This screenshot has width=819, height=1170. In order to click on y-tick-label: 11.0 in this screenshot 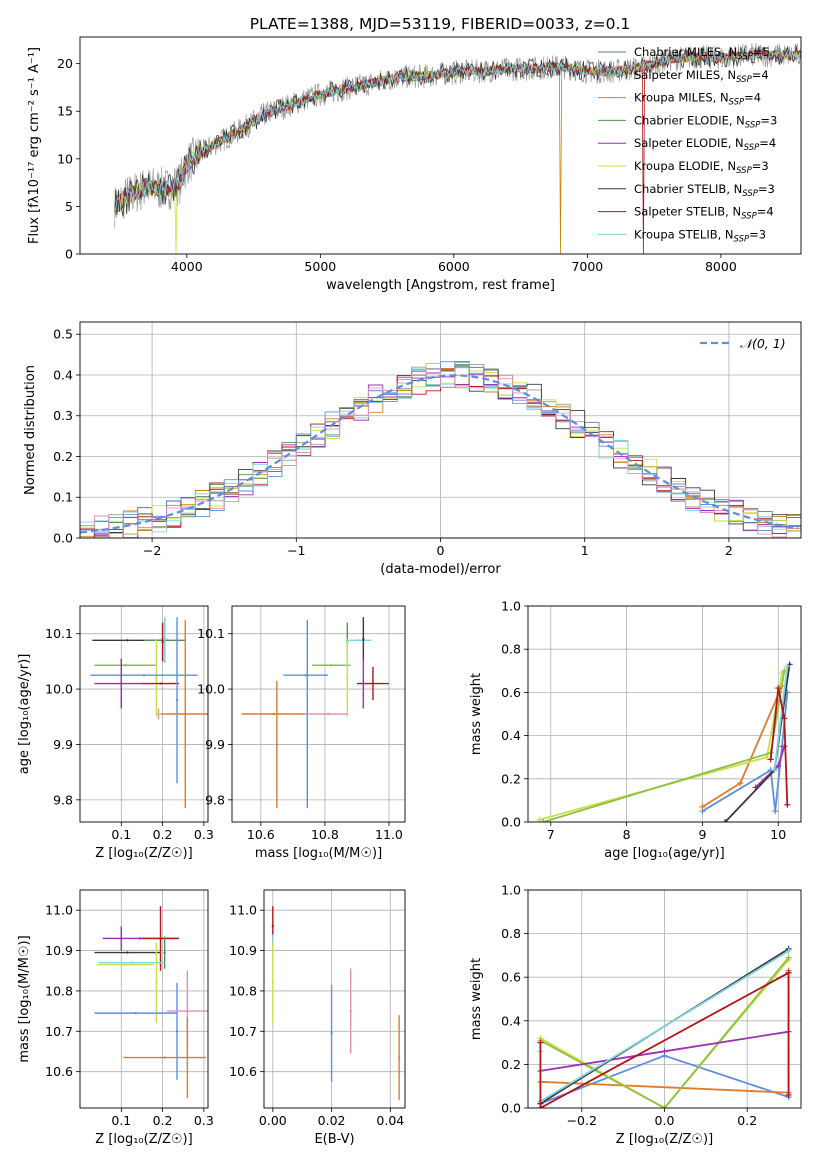, I will do `click(59, 910)`.